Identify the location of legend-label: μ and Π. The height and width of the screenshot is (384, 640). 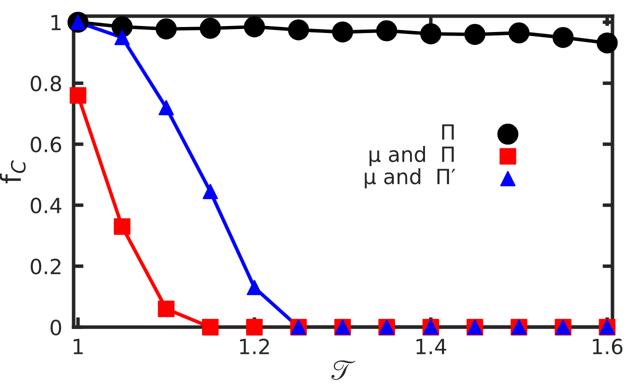
(412, 156).